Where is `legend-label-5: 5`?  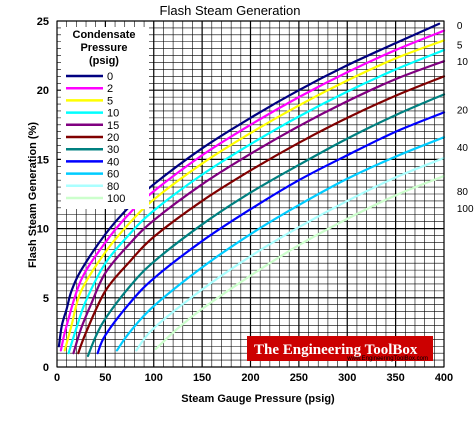 legend-label-5: 5 is located at coordinates (110, 101).